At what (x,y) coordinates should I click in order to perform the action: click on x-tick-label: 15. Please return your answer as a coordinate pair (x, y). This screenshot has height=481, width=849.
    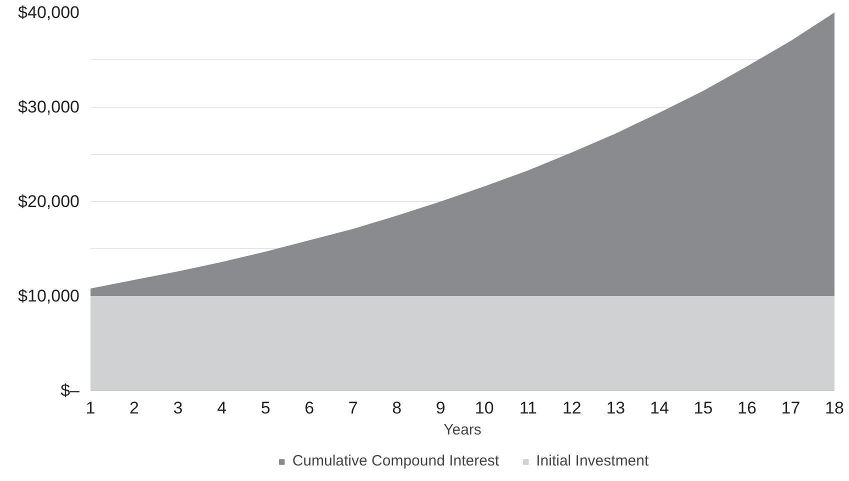
    Looking at the image, I should click on (703, 408).